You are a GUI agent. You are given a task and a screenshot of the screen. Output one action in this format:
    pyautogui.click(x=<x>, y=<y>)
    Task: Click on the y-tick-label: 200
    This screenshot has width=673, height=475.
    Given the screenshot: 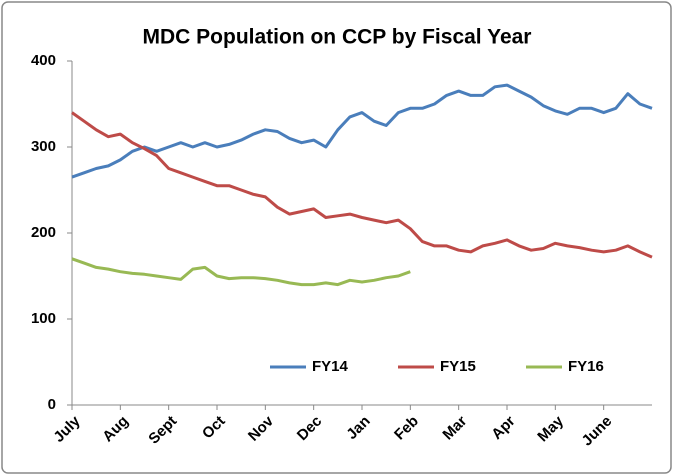 What is the action you would take?
    pyautogui.click(x=43, y=232)
    